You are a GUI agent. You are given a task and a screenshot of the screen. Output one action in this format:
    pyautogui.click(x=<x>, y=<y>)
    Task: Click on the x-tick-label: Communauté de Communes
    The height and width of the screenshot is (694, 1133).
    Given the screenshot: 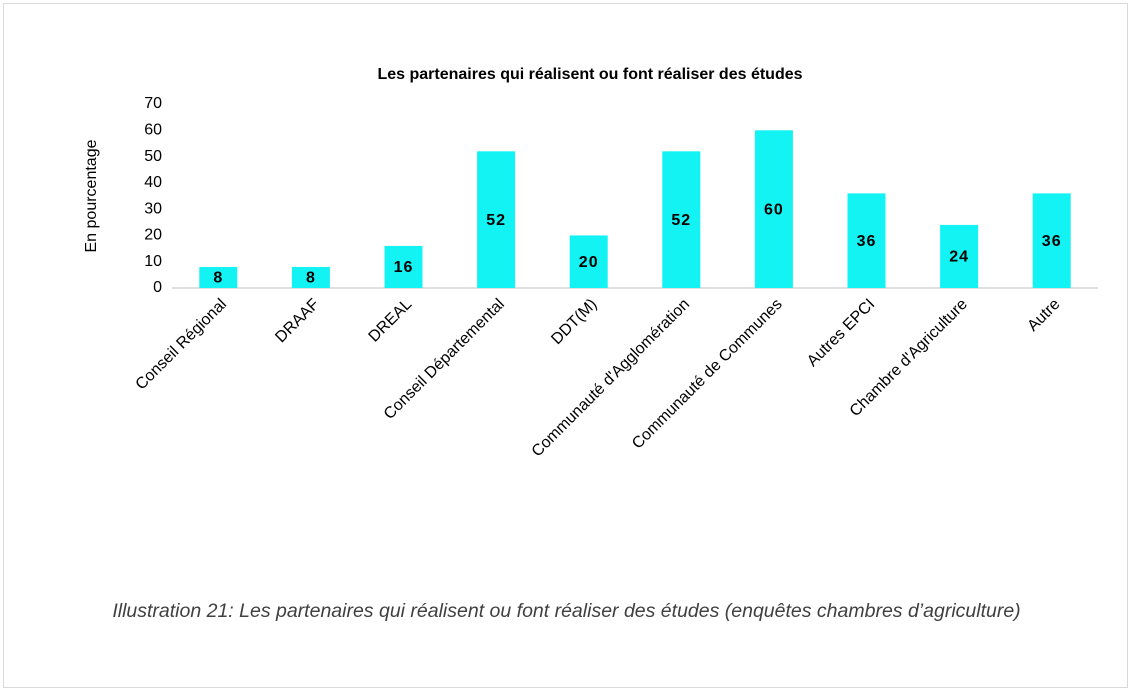 What is the action you would take?
    pyautogui.click(x=707, y=374)
    